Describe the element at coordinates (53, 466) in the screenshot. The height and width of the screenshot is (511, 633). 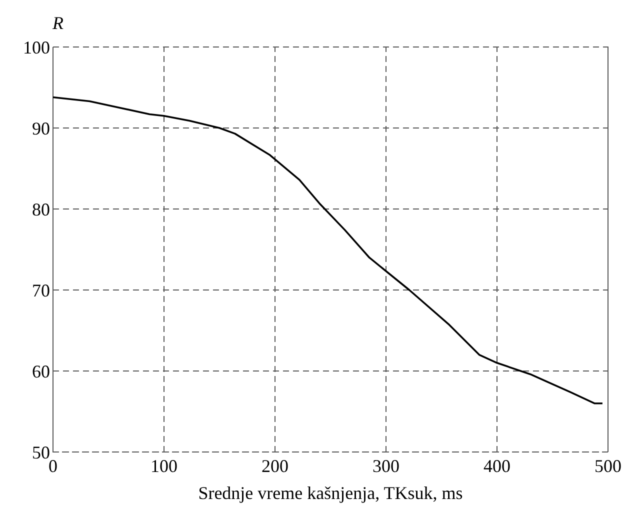
I see `x-tick-label: 0` at that location.